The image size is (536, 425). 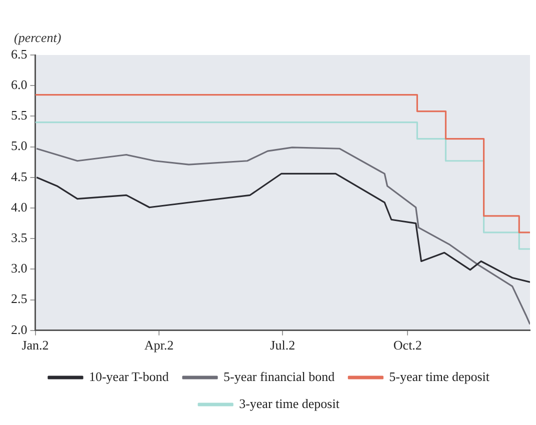 I want to click on y-tick-label: 3.5, so click(x=19, y=238).